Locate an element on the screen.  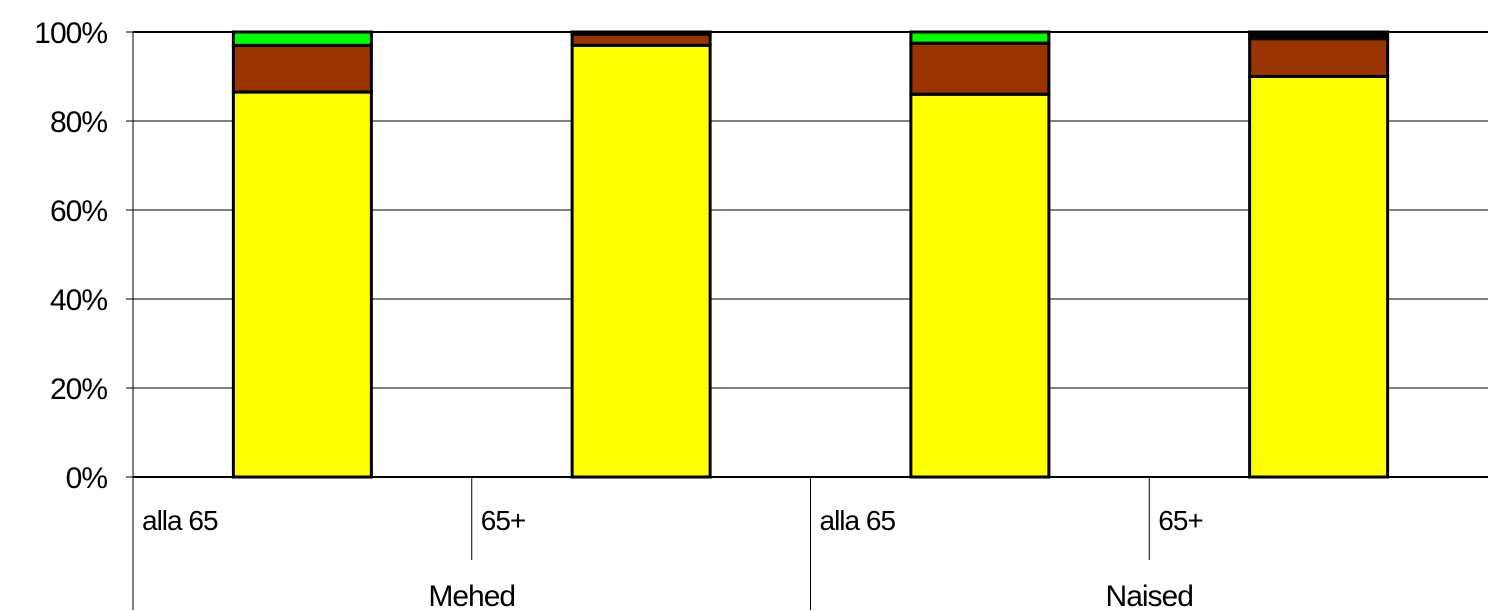
y-tick-label: 0% is located at coordinates (87, 478).